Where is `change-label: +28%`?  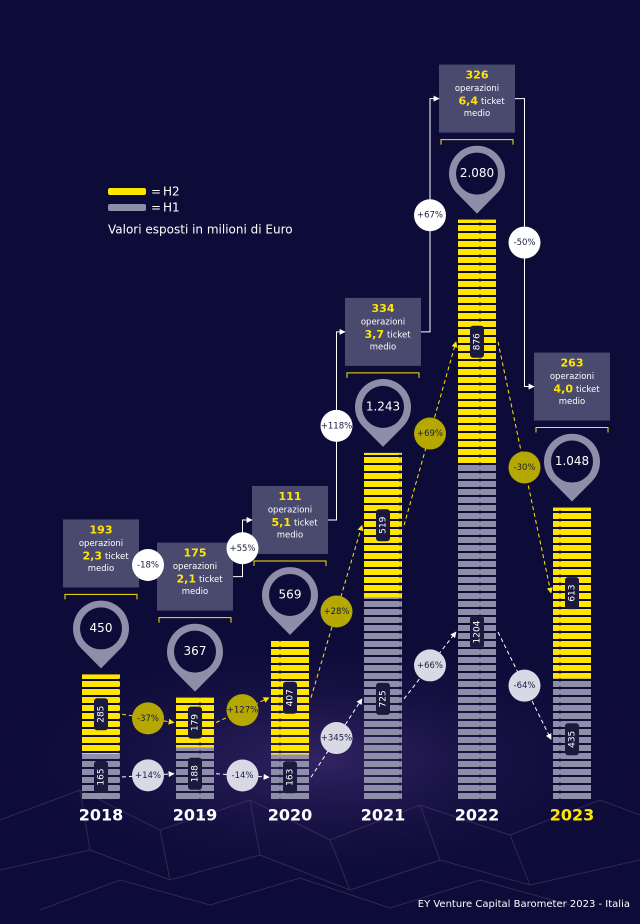
change-label: +28% is located at coordinates (336, 612).